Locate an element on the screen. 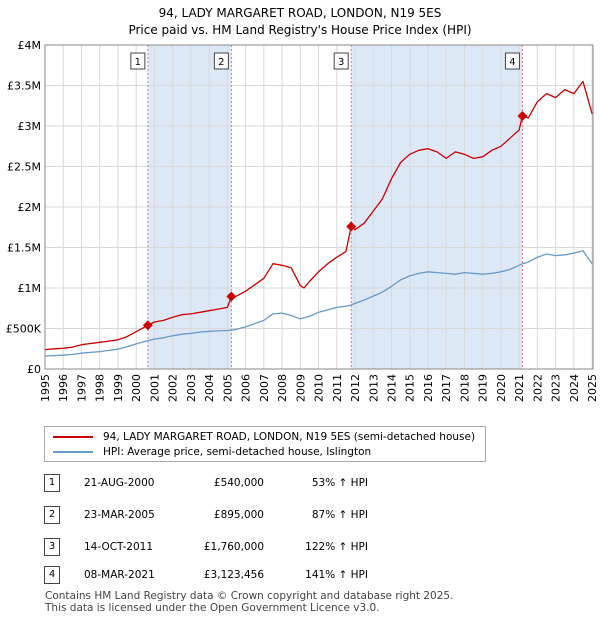 The width and height of the screenshot is (600, 620). sale-label-box: 4 is located at coordinates (512, 61).